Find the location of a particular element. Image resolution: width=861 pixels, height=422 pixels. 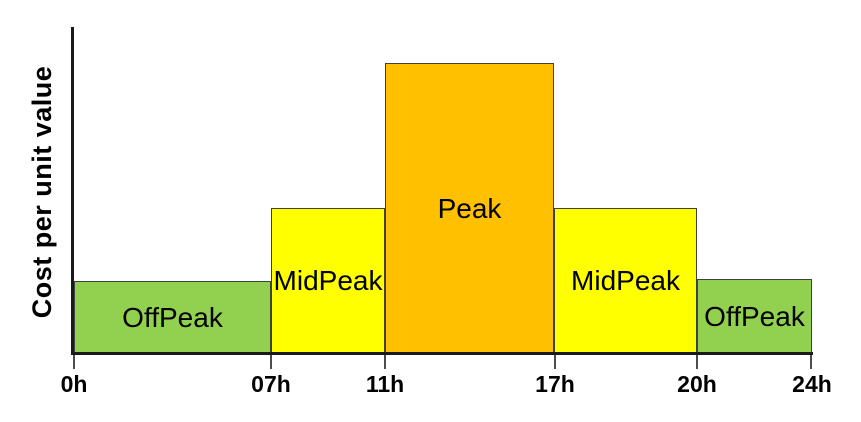

bar-offpeak-night: OffPeak is located at coordinates (754, 316).